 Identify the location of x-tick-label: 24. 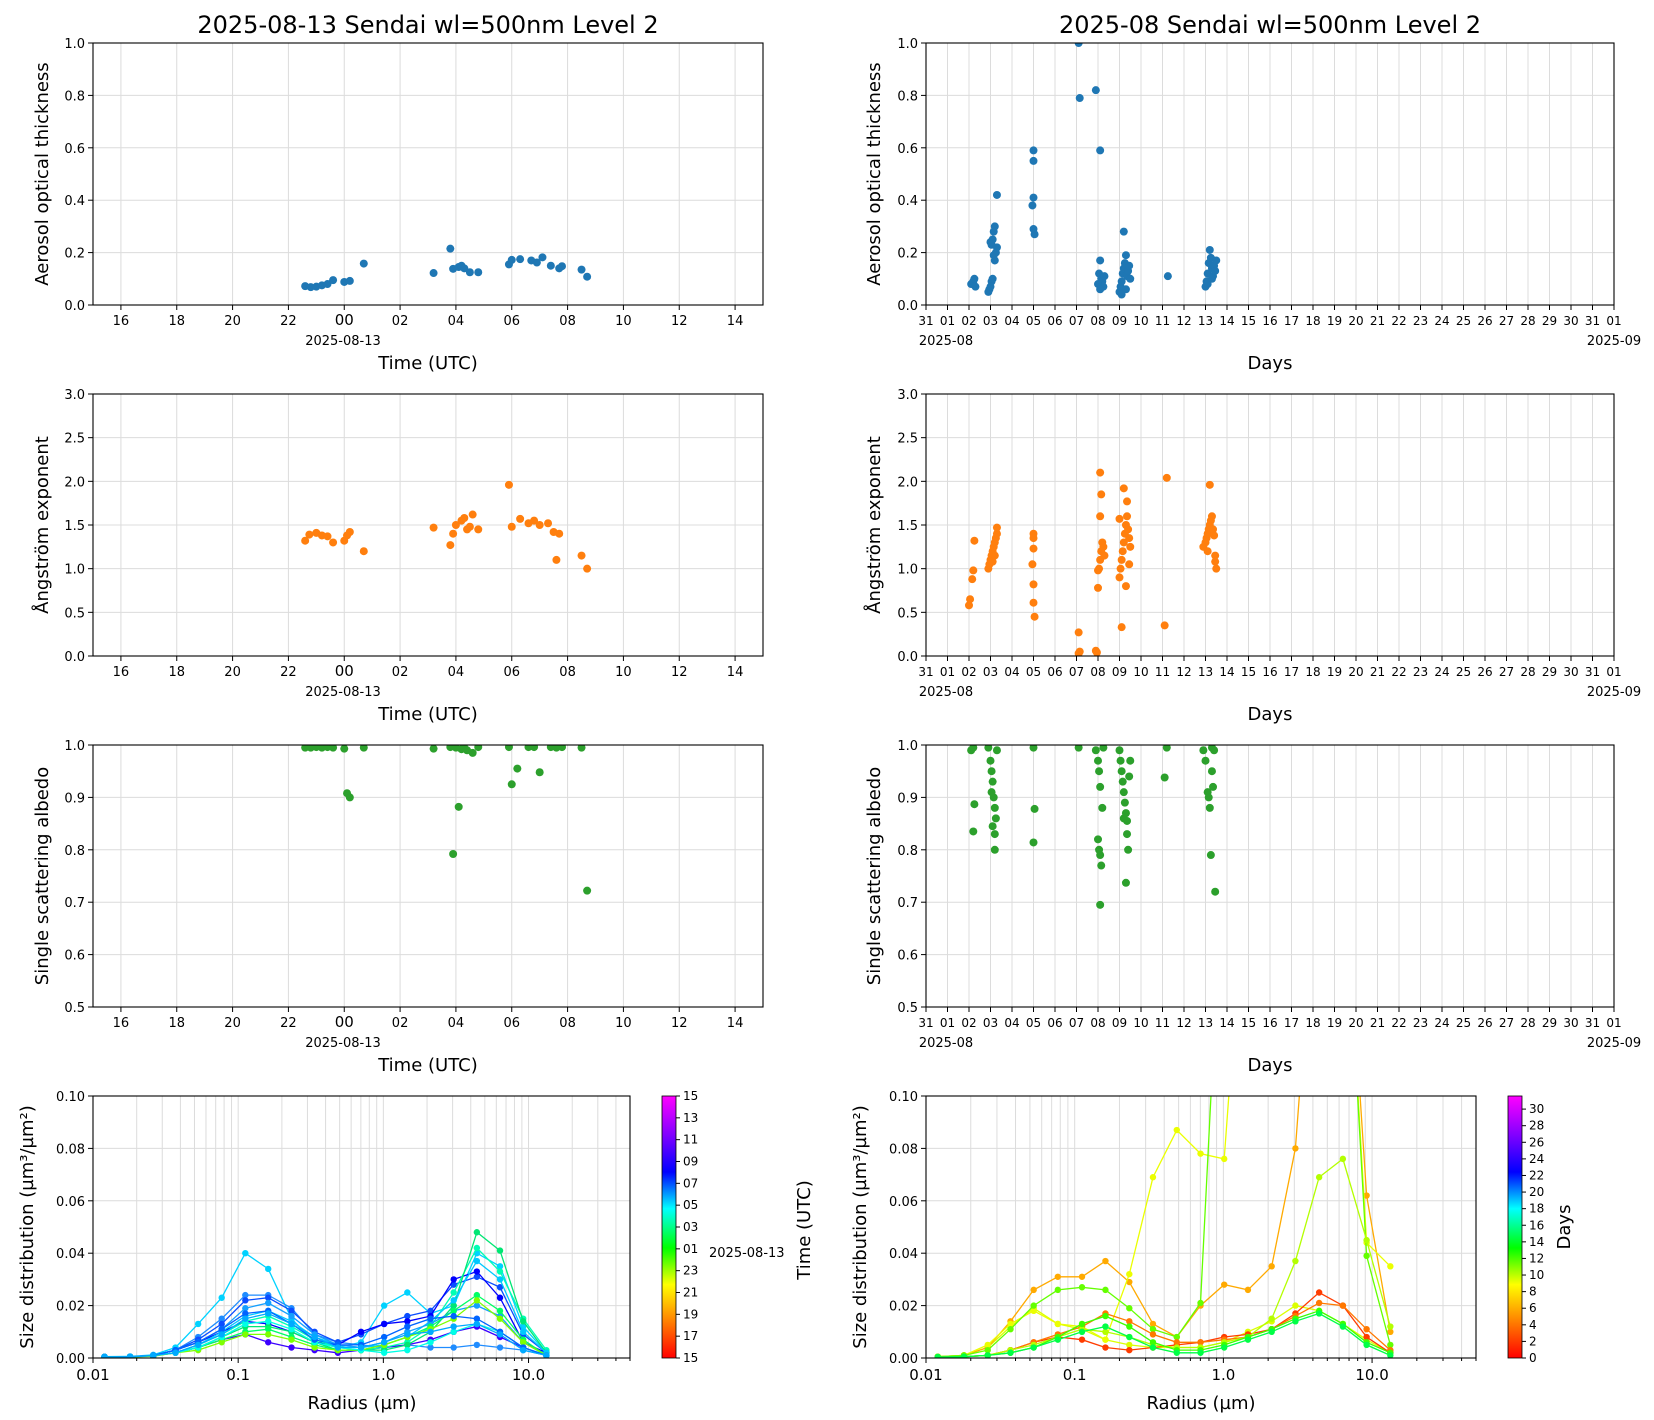
(1441, 1023).